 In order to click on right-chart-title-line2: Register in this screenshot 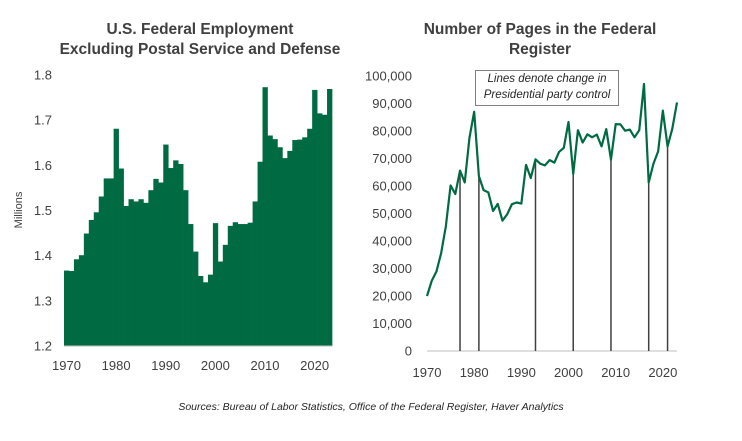, I will do `click(540, 49)`.